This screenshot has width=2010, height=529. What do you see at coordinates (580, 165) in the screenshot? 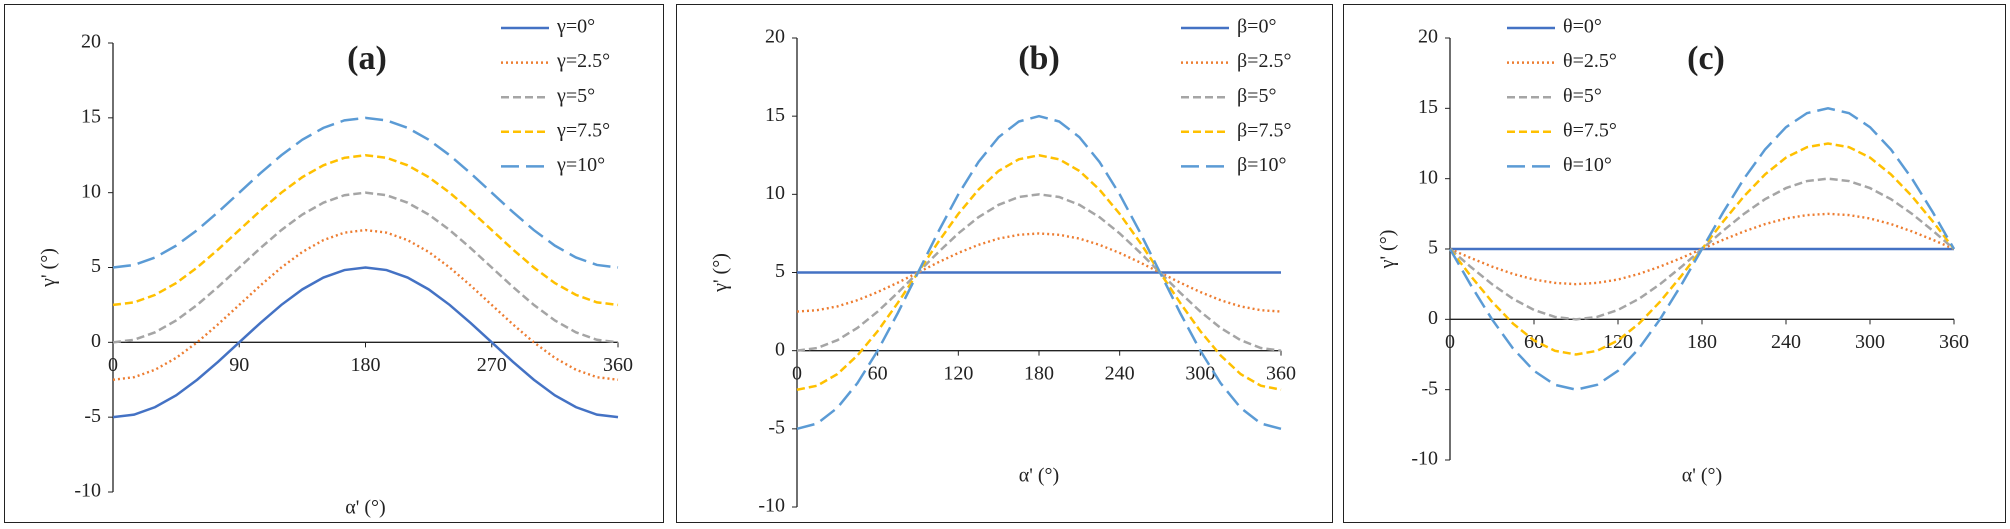
I see `legend-label: γ=10°` at bounding box center [580, 165].